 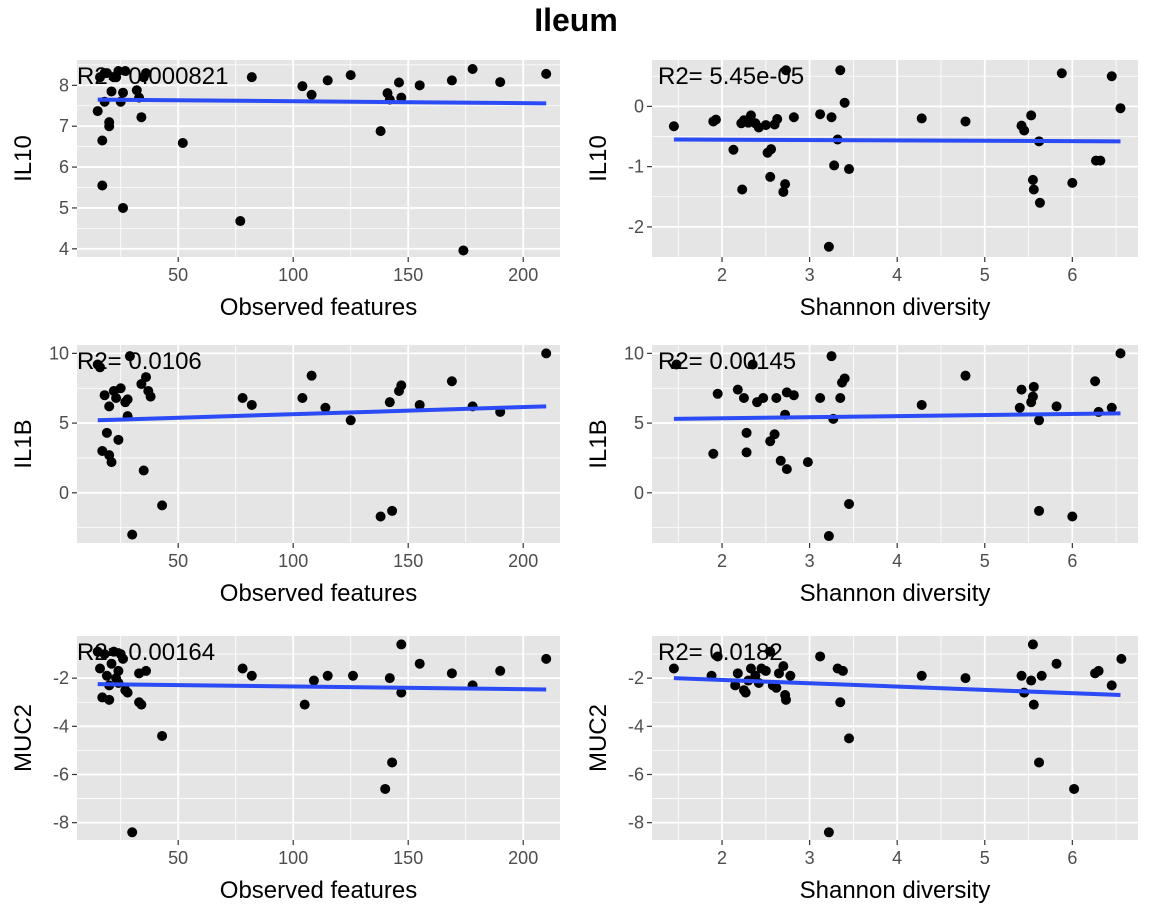 I want to click on r2-annotation: R2= 0.000821, so click(x=152, y=76).